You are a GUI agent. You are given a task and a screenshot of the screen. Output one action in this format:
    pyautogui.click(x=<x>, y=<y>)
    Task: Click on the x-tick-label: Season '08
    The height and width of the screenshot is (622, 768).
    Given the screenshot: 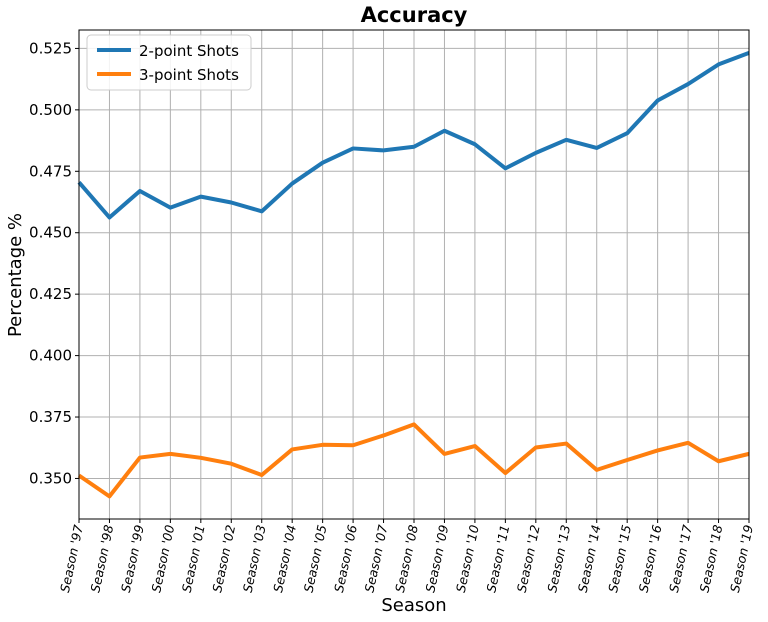 What is the action you would take?
    pyautogui.click(x=406, y=558)
    